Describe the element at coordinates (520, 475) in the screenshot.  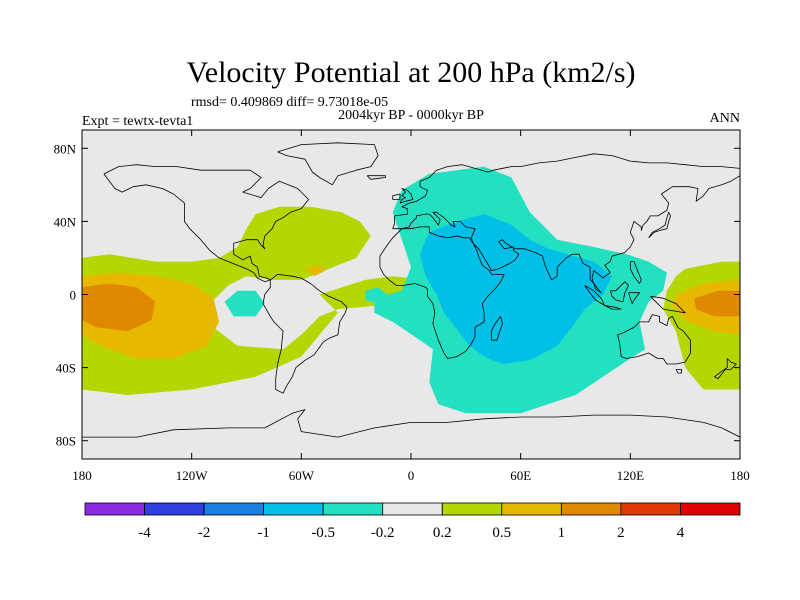
I see `lon-tick-label: 60E` at that location.